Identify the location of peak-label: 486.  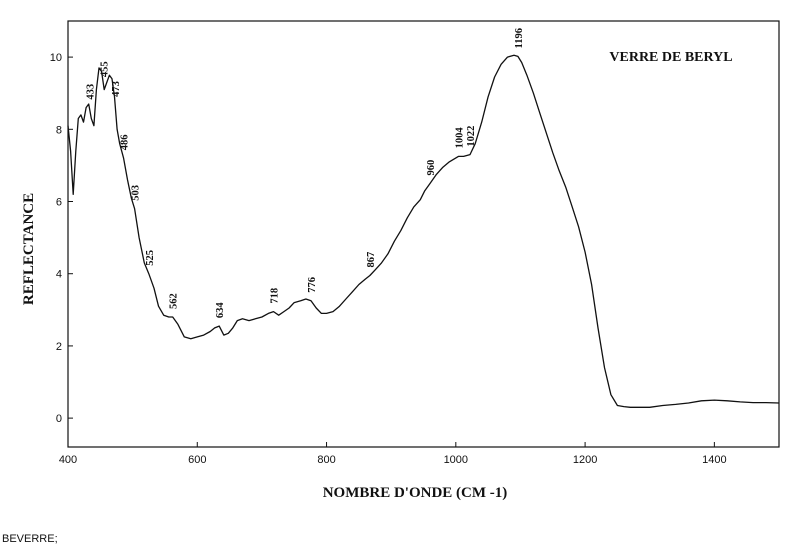
(125, 142).